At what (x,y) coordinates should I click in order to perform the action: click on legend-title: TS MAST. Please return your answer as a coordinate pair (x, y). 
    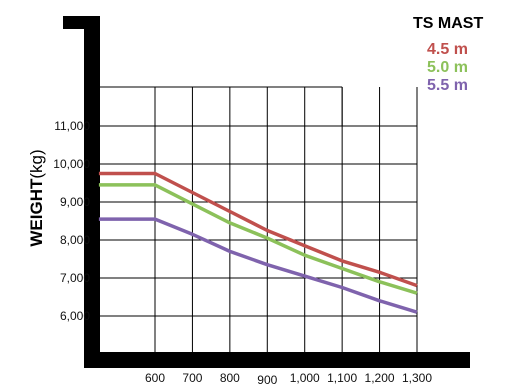
    Looking at the image, I should click on (448, 23).